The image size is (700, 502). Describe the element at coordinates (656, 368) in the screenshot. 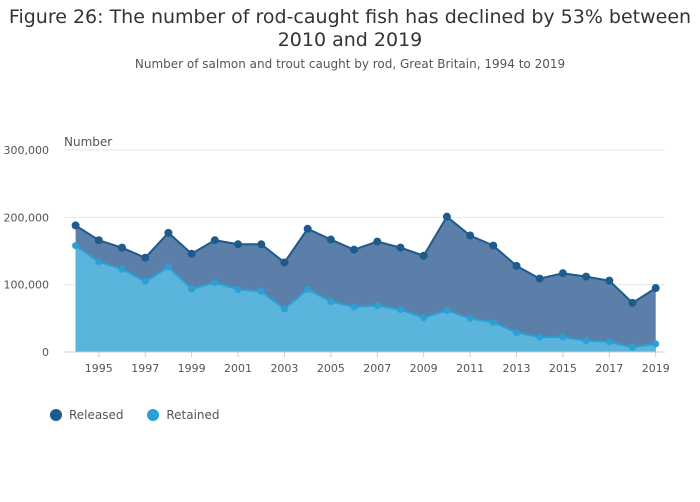

I see `x-tick-label: 2019` at that location.